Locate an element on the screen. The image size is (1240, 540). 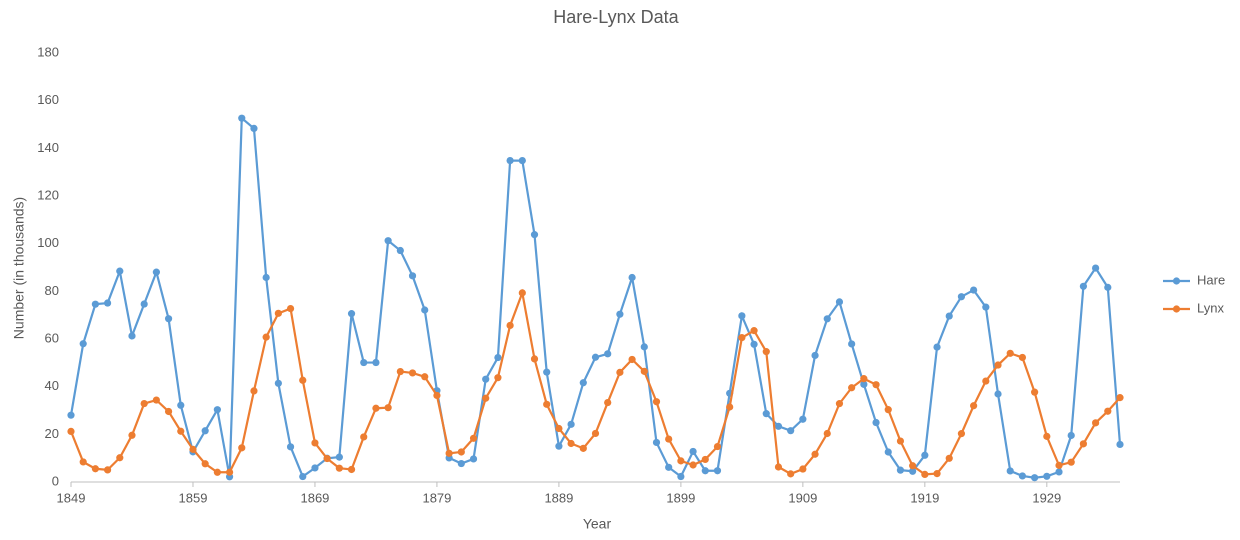
x-tick-label: 1869 is located at coordinates (314, 497).